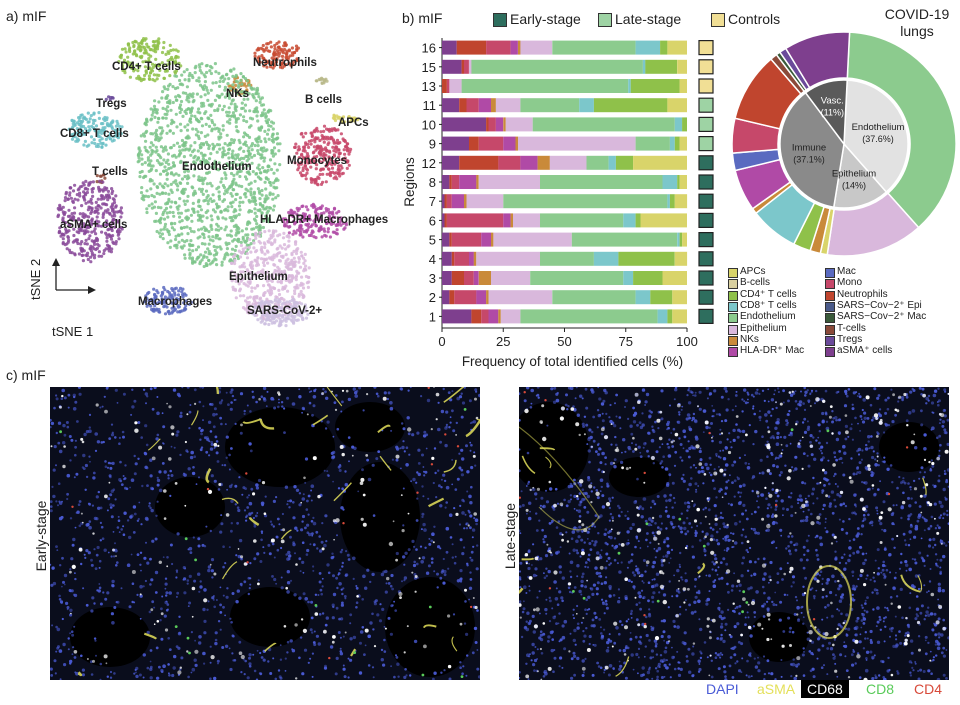 Image resolution: width=960 pixels, height=705 pixels. I want to click on channel-cd4: CD4, so click(928, 689).